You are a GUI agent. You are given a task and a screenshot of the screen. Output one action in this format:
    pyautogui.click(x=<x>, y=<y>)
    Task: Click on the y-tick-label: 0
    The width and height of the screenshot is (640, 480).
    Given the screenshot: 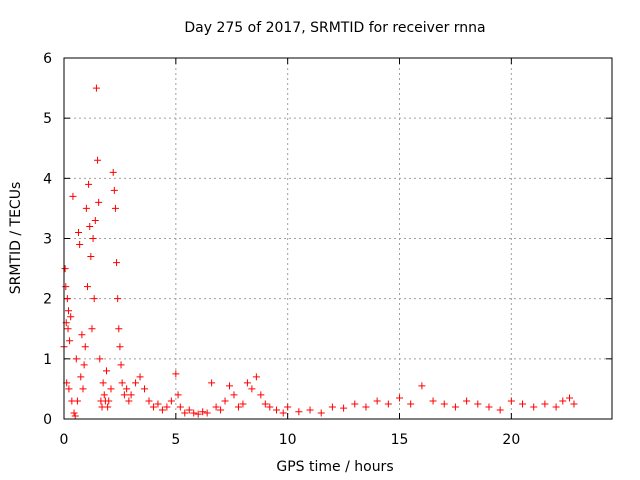 What is the action you would take?
    pyautogui.click(x=47, y=420)
    